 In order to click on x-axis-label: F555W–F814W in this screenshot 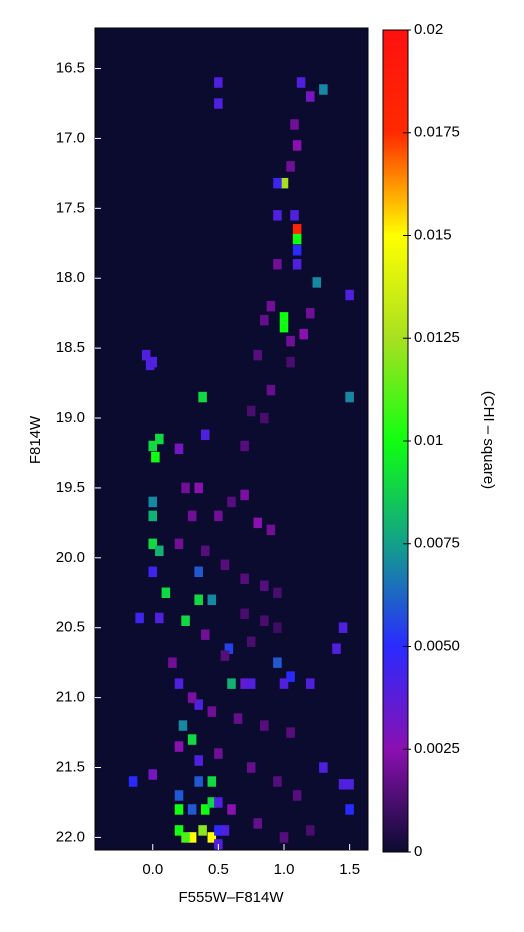, I will do `click(231, 897)`.